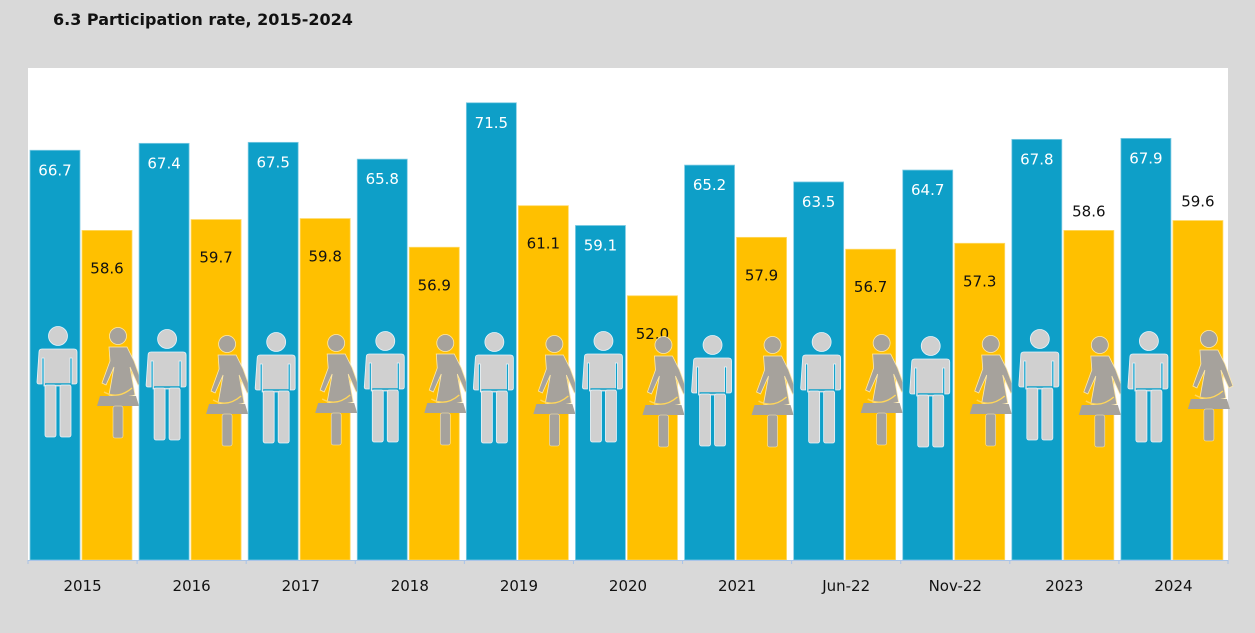  Describe the element at coordinates (54, 170) in the screenshot. I see `data-label-male: 66.7` at that location.